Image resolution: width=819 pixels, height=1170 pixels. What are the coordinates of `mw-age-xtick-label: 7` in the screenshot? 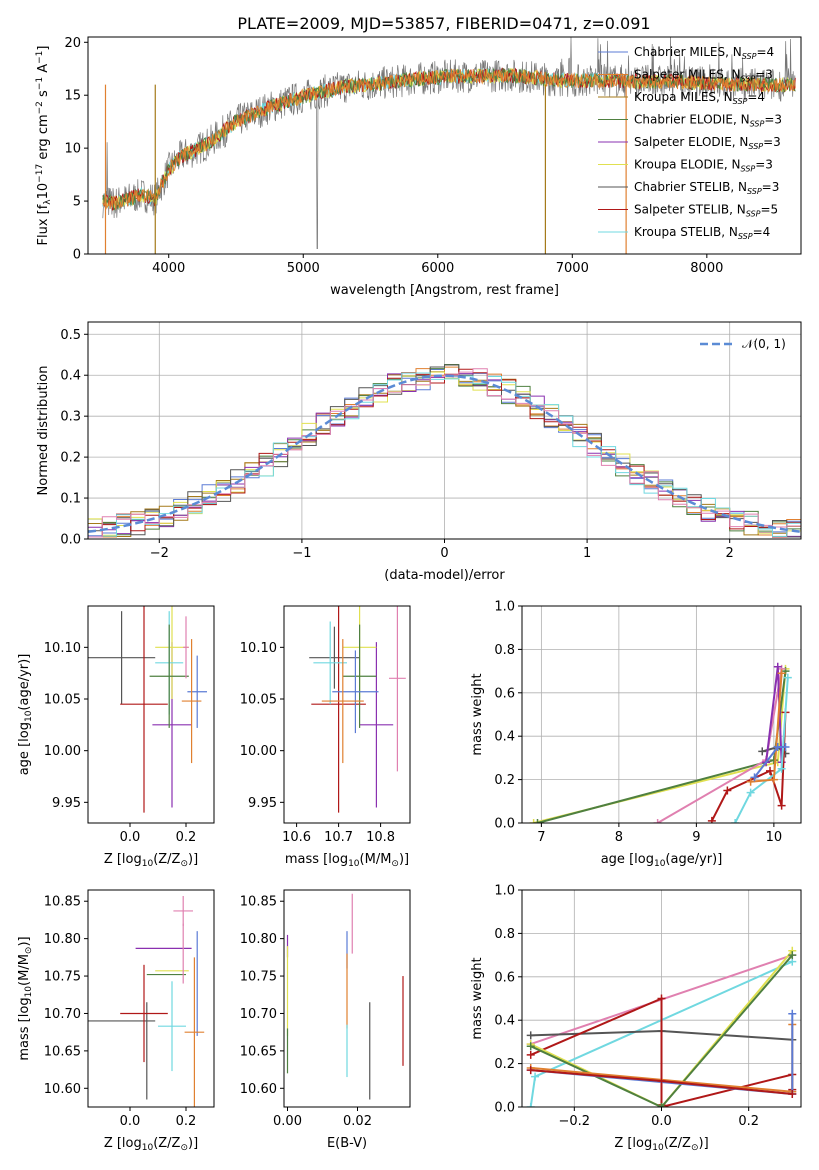 It's located at (541, 837).